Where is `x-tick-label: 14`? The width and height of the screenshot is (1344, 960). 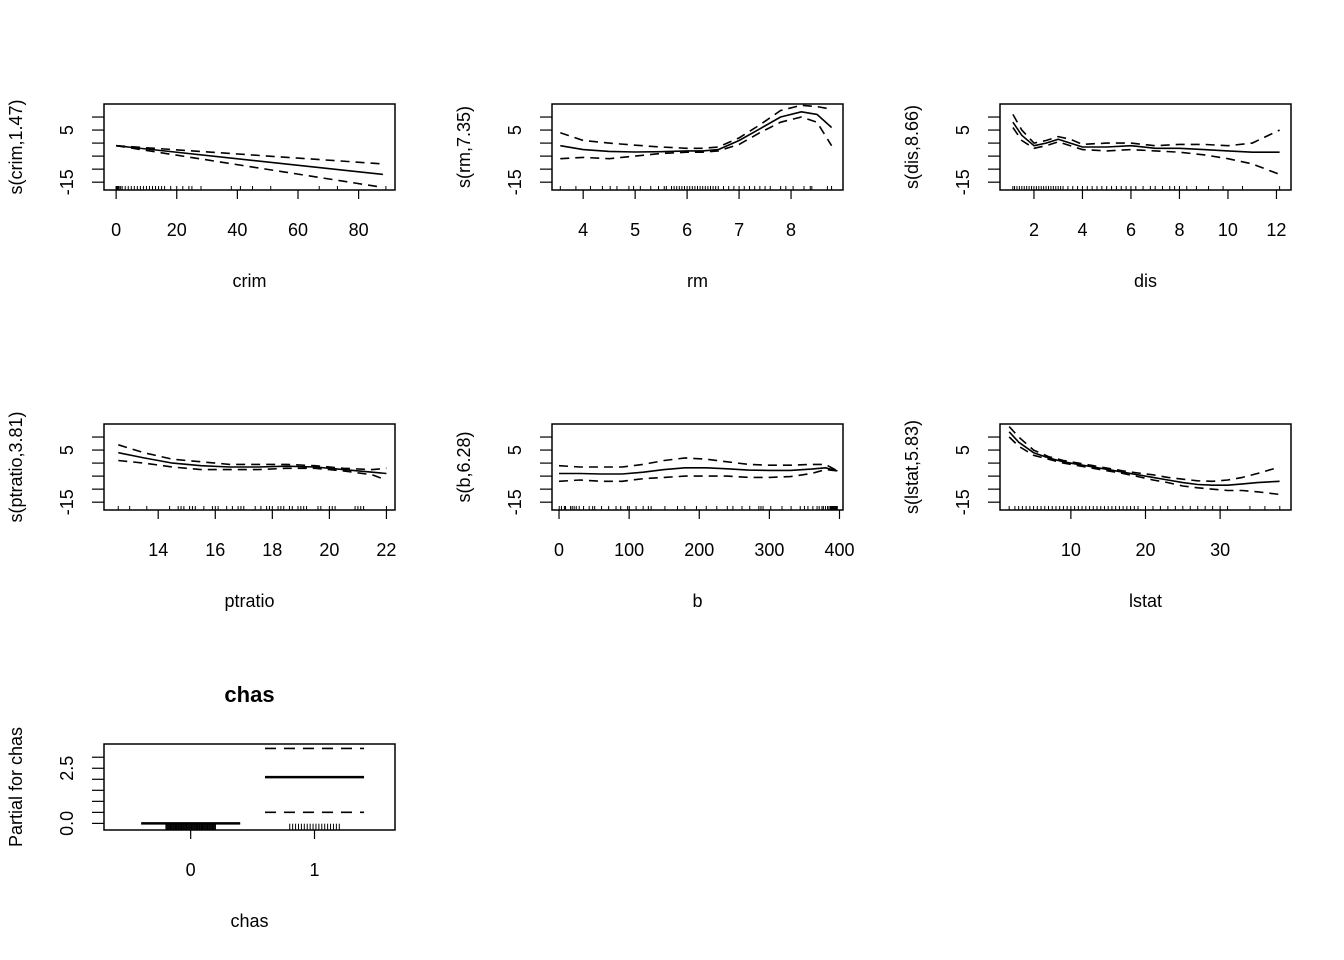 x-tick-label: 14 is located at coordinates (158, 550).